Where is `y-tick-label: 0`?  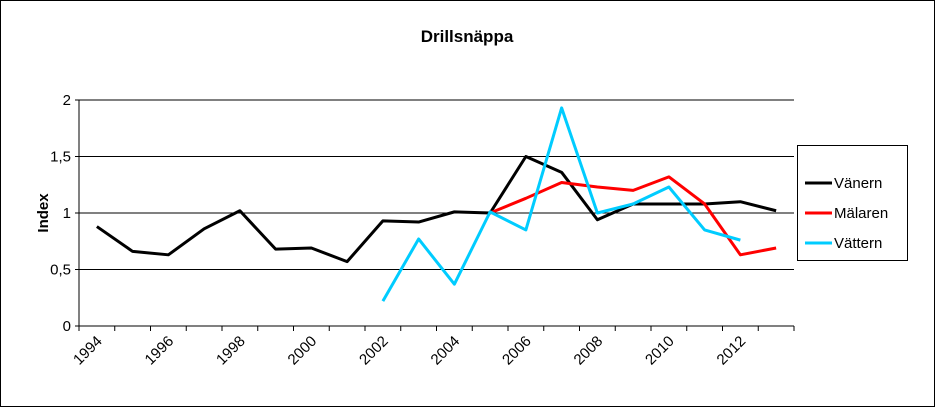 y-tick-label: 0 is located at coordinates (67, 326).